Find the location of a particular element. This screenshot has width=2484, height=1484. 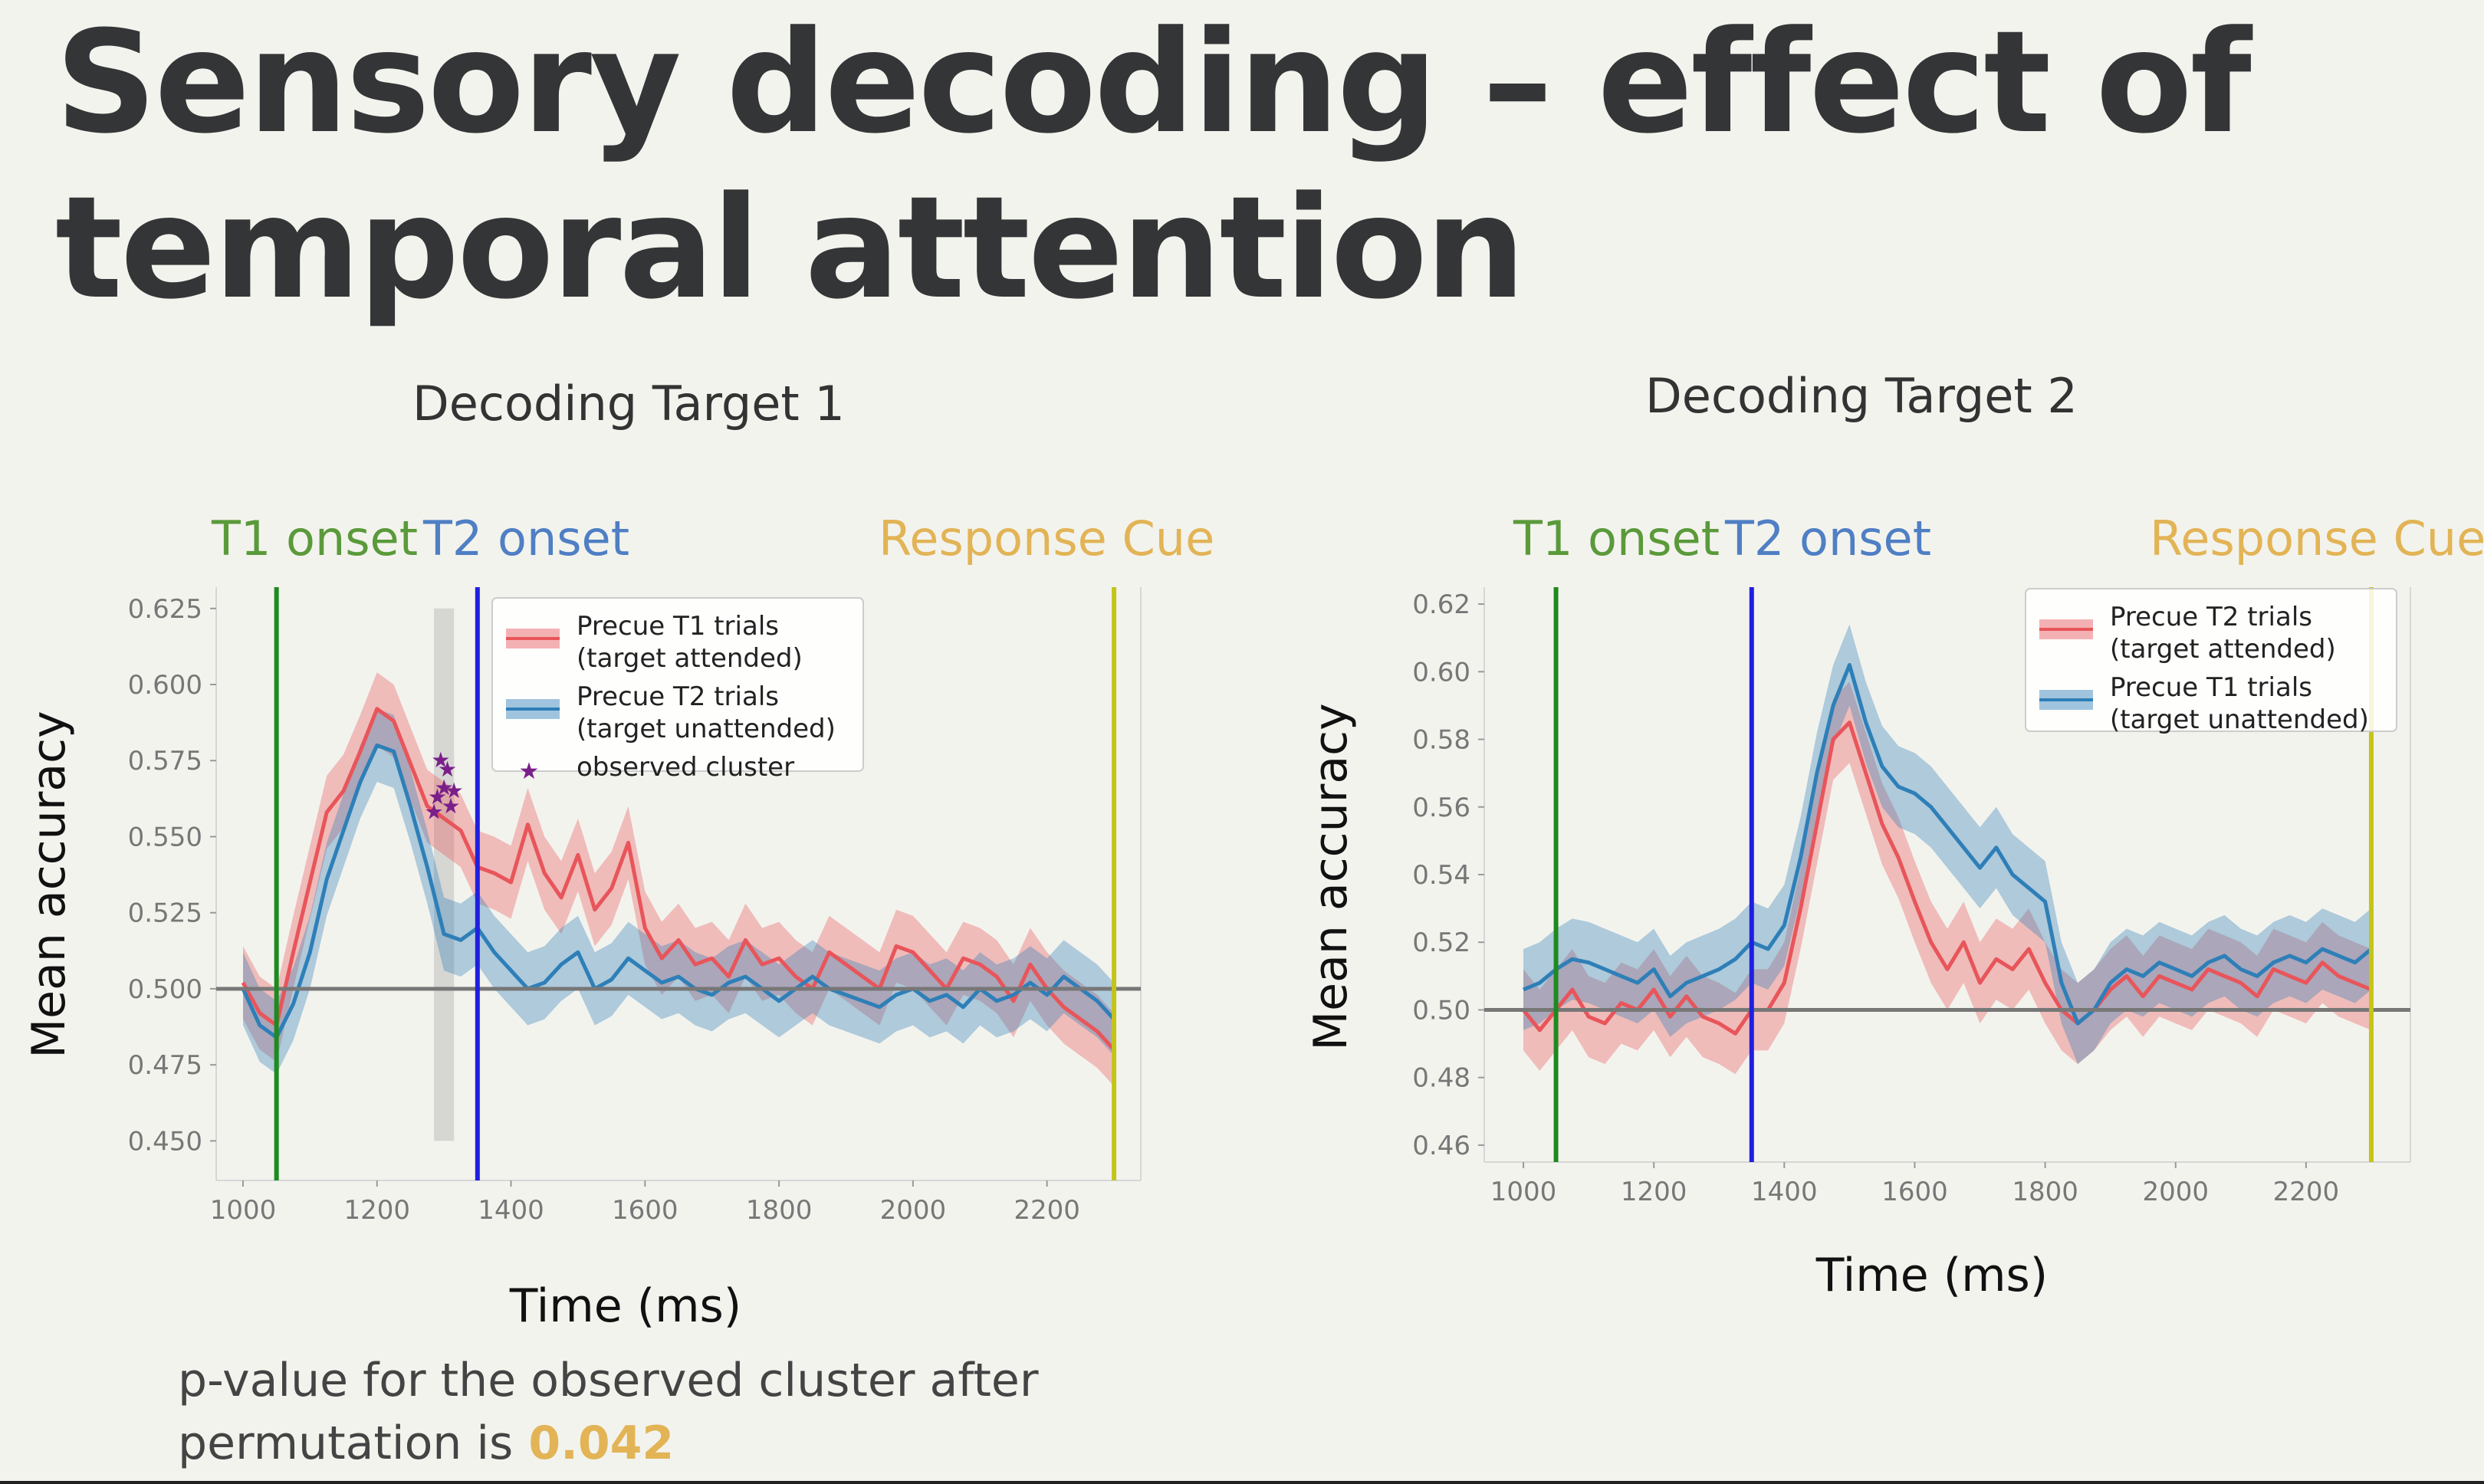

chart-1-x-tick-label: 1000 is located at coordinates (244, 1210).